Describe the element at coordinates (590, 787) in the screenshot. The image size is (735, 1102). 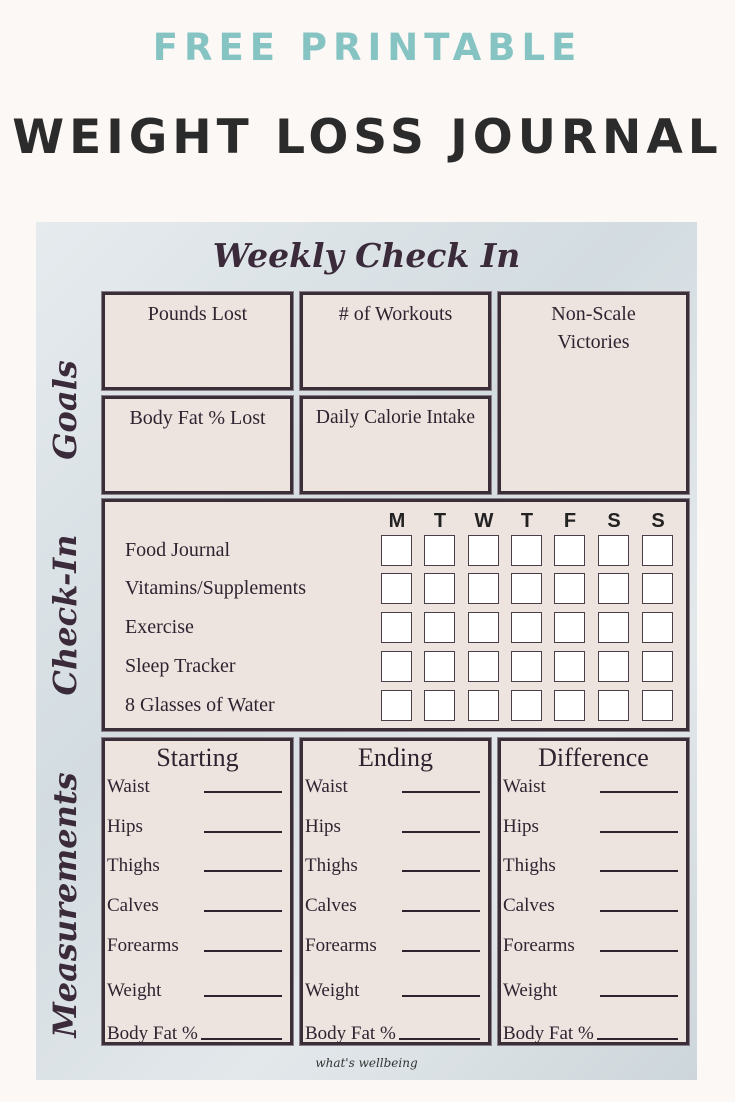
I see `measurement-row: Waist` at that location.